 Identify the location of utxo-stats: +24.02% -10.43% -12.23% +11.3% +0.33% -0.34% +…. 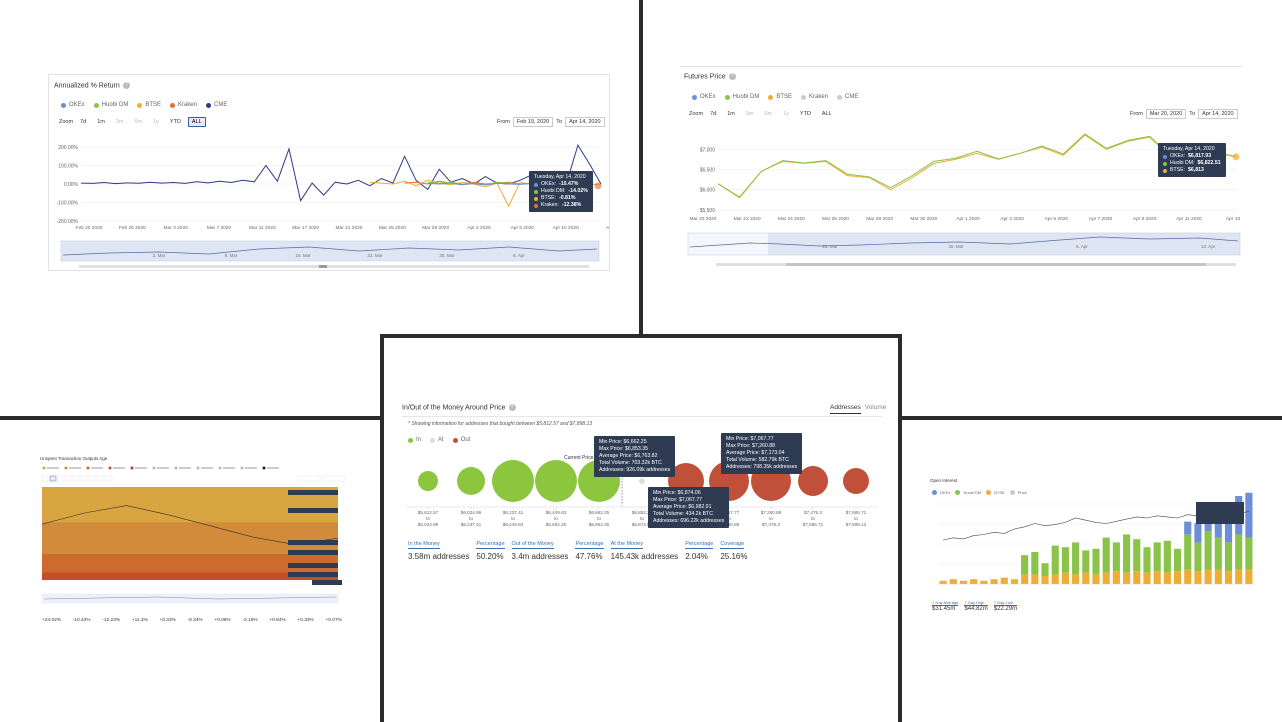
(192, 620).